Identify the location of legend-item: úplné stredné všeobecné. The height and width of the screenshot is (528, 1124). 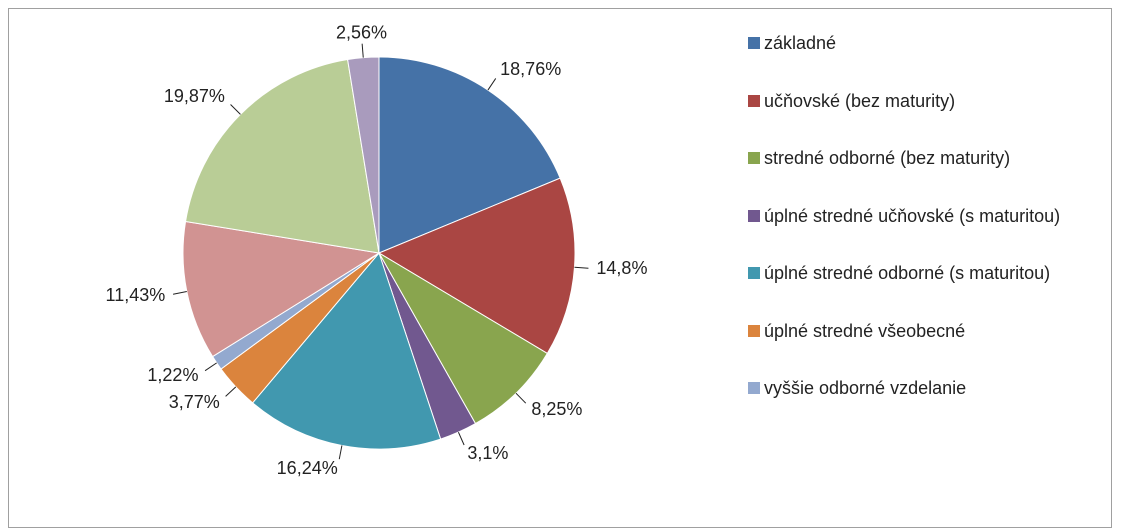
(916, 331).